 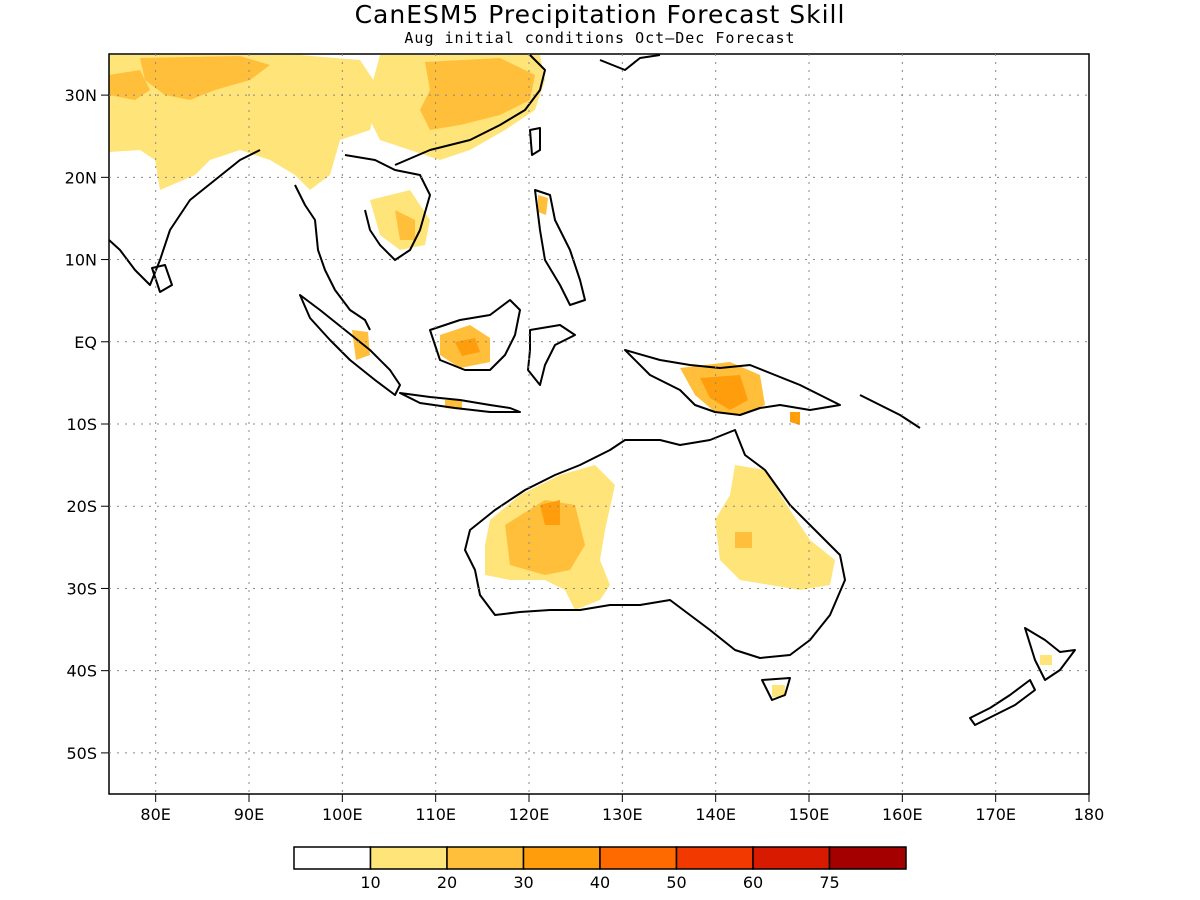 I want to click on skill-region-sumatra, so click(x=361, y=345).